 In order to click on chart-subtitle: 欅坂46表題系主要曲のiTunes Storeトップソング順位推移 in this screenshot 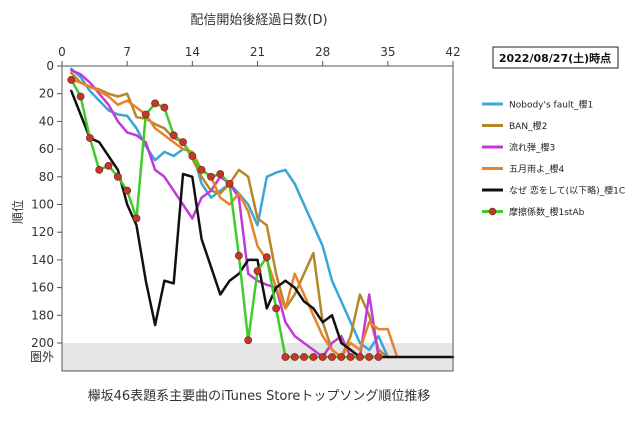, I will do `click(259, 396)`.